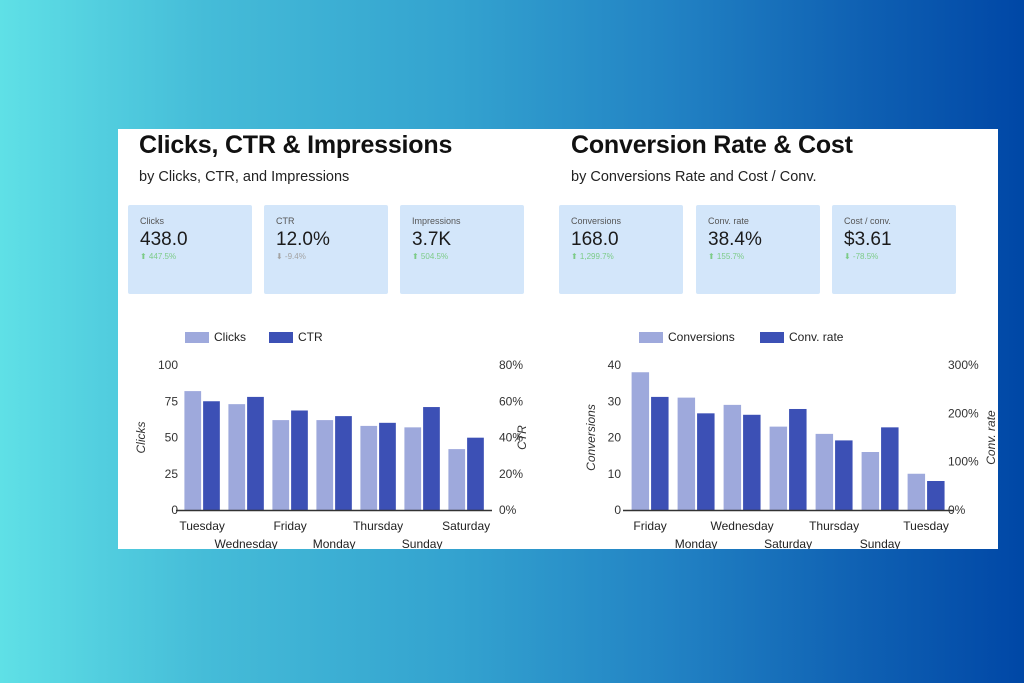 The image size is (1024, 683). Describe the element at coordinates (291, 256) in the screenshot. I see `kpi-delta: ⬇ -9.4%` at that location.